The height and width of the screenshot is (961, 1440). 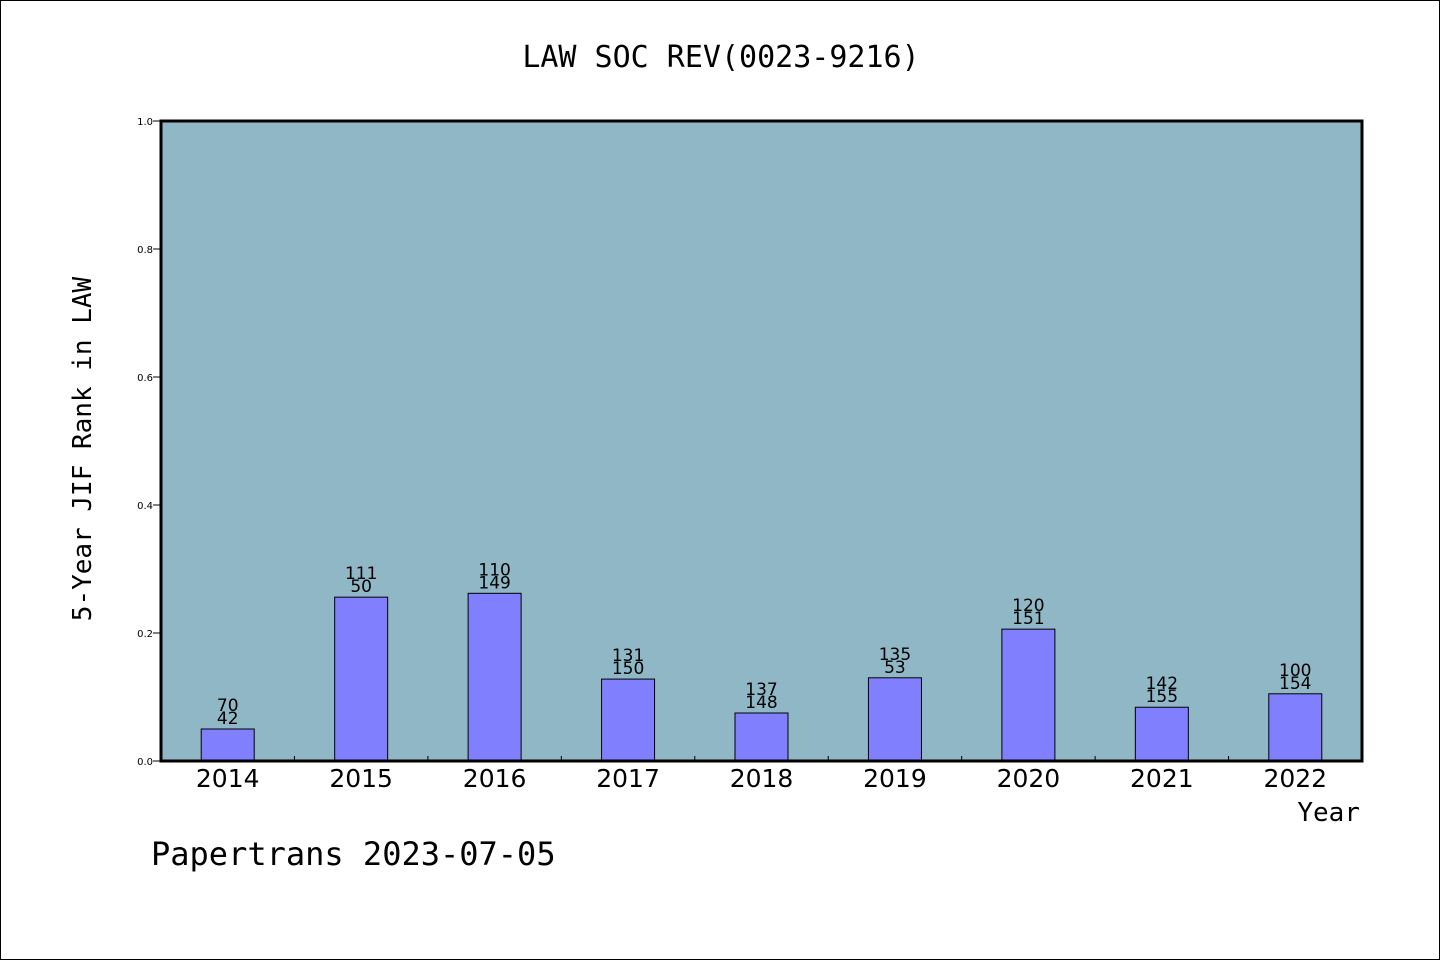 What do you see at coordinates (1029, 778) in the screenshot?
I see `x-tick-label: 2020` at bounding box center [1029, 778].